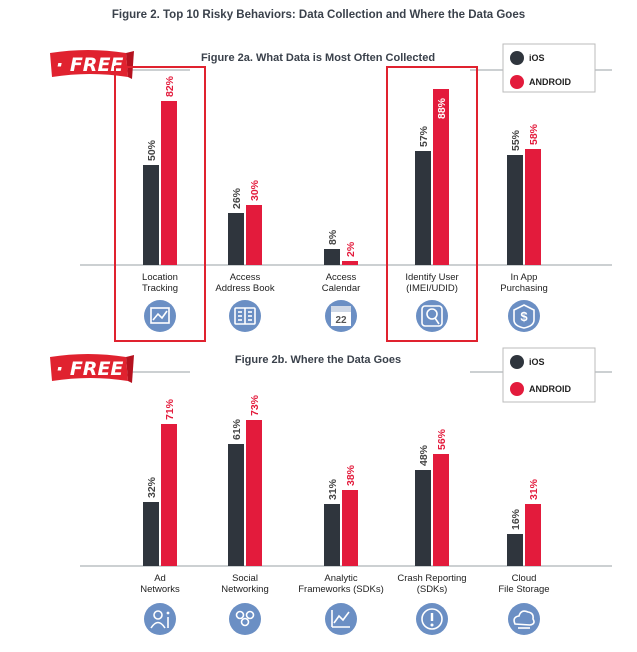 Image resolution: width=637 pixels, height=652 pixels. I want to click on data-label: 50%, so click(152, 150).